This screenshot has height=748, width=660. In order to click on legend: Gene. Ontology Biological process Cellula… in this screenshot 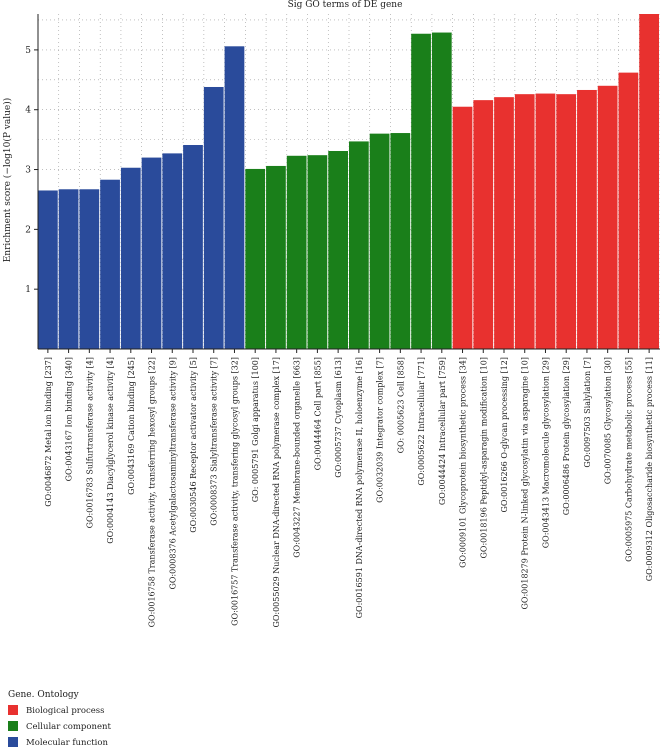, I will do `click(59, 719)`.